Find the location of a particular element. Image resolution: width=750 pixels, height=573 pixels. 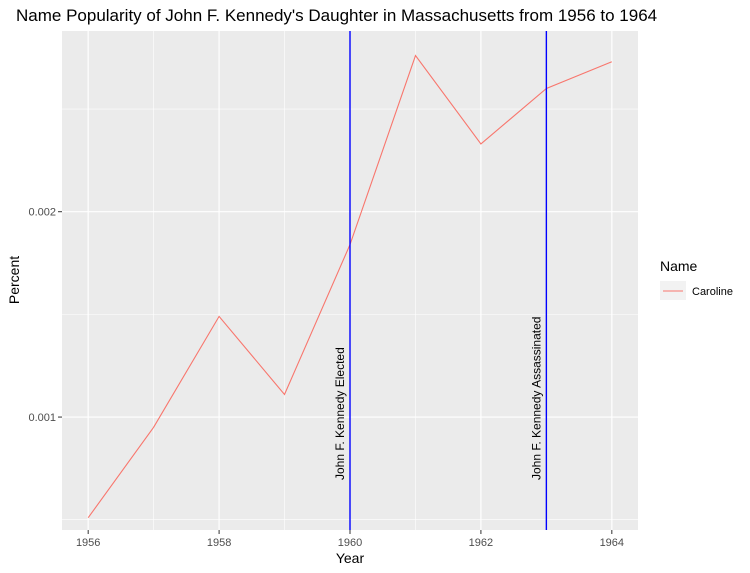

x-axis-label: Year is located at coordinates (350, 558).